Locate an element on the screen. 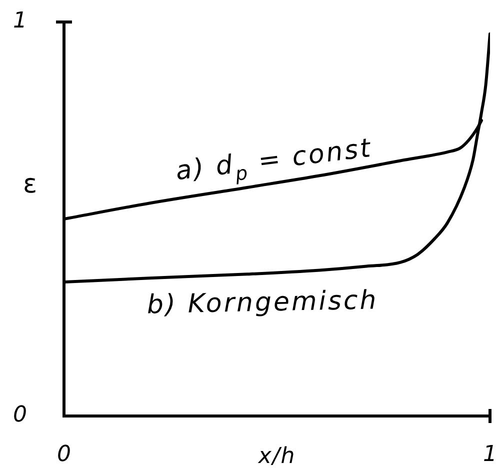 This screenshot has height=471, width=497. text: a) dp = const is located at coordinates (274, 160).